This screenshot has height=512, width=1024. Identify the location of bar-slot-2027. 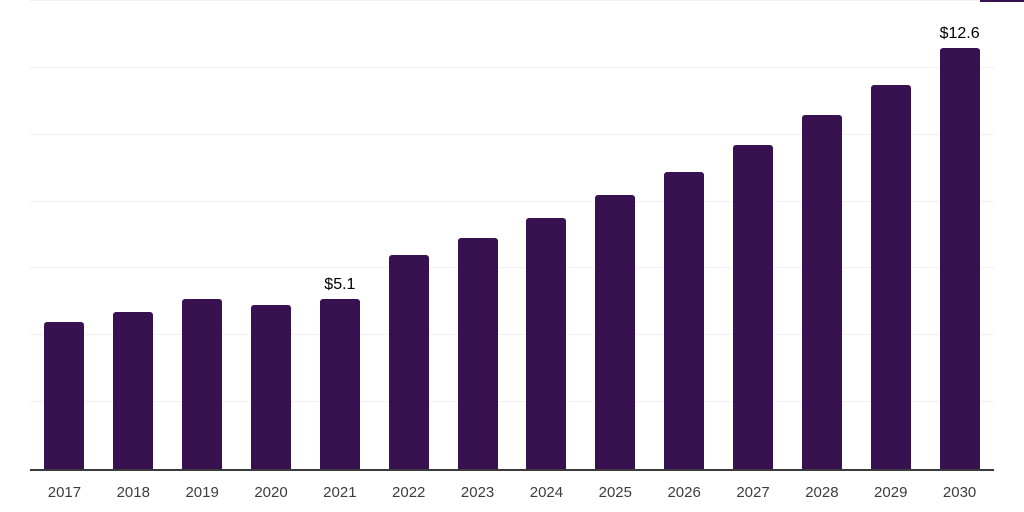
(753, 235).